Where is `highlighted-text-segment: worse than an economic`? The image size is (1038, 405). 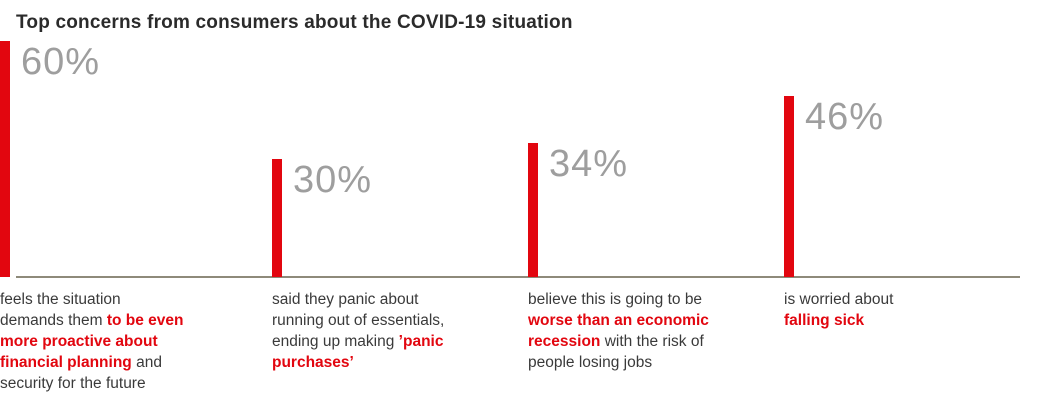
highlighted-text-segment: worse than an economic is located at coordinates (618, 320).